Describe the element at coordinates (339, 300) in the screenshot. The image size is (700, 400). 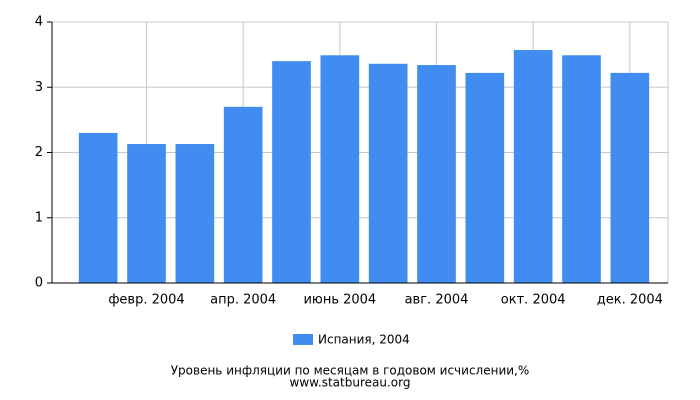
I see `x-tick-label: июнь 2004` at that location.